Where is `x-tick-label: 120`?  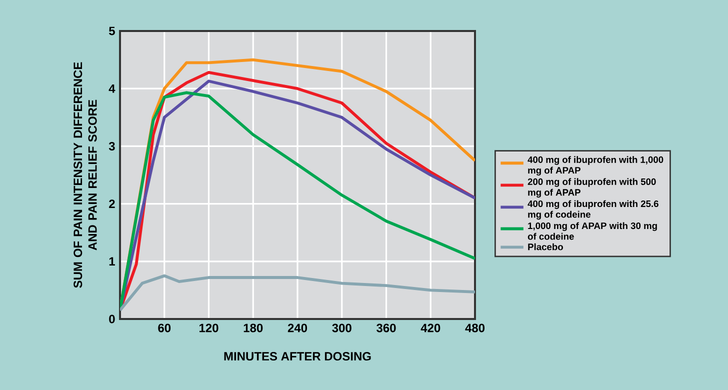
x-tick-label: 120 is located at coordinates (208, 328).